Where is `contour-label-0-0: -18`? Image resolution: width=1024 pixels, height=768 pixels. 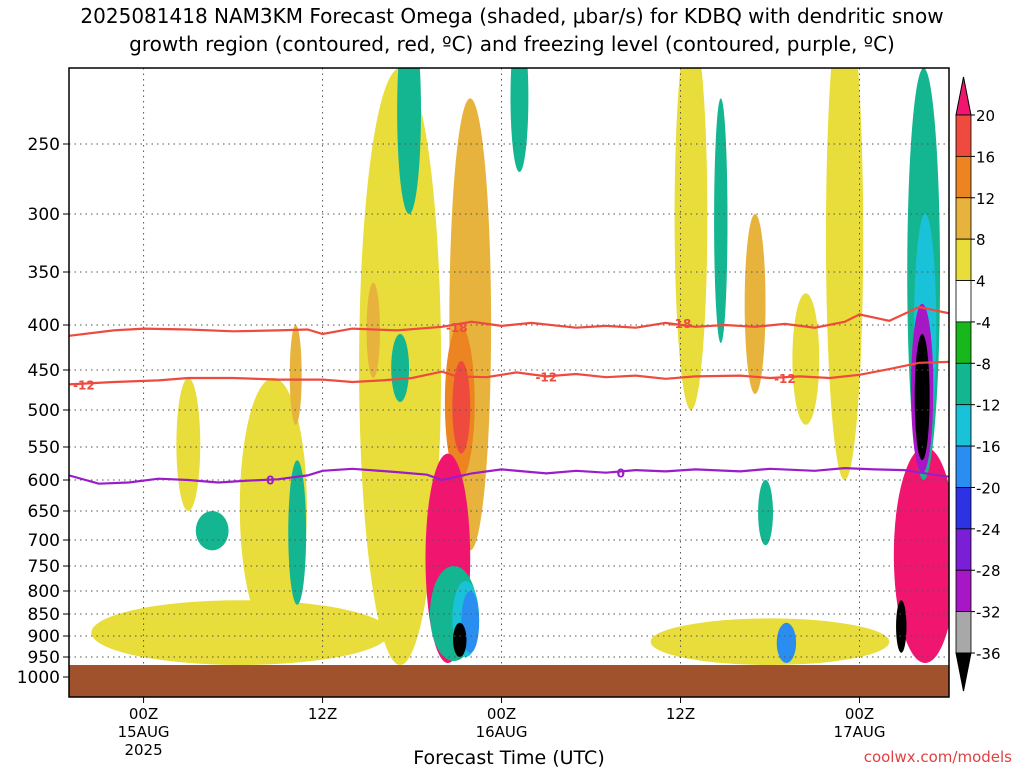
contour-label-0-0: -18 is located at coordinates (457, 328).